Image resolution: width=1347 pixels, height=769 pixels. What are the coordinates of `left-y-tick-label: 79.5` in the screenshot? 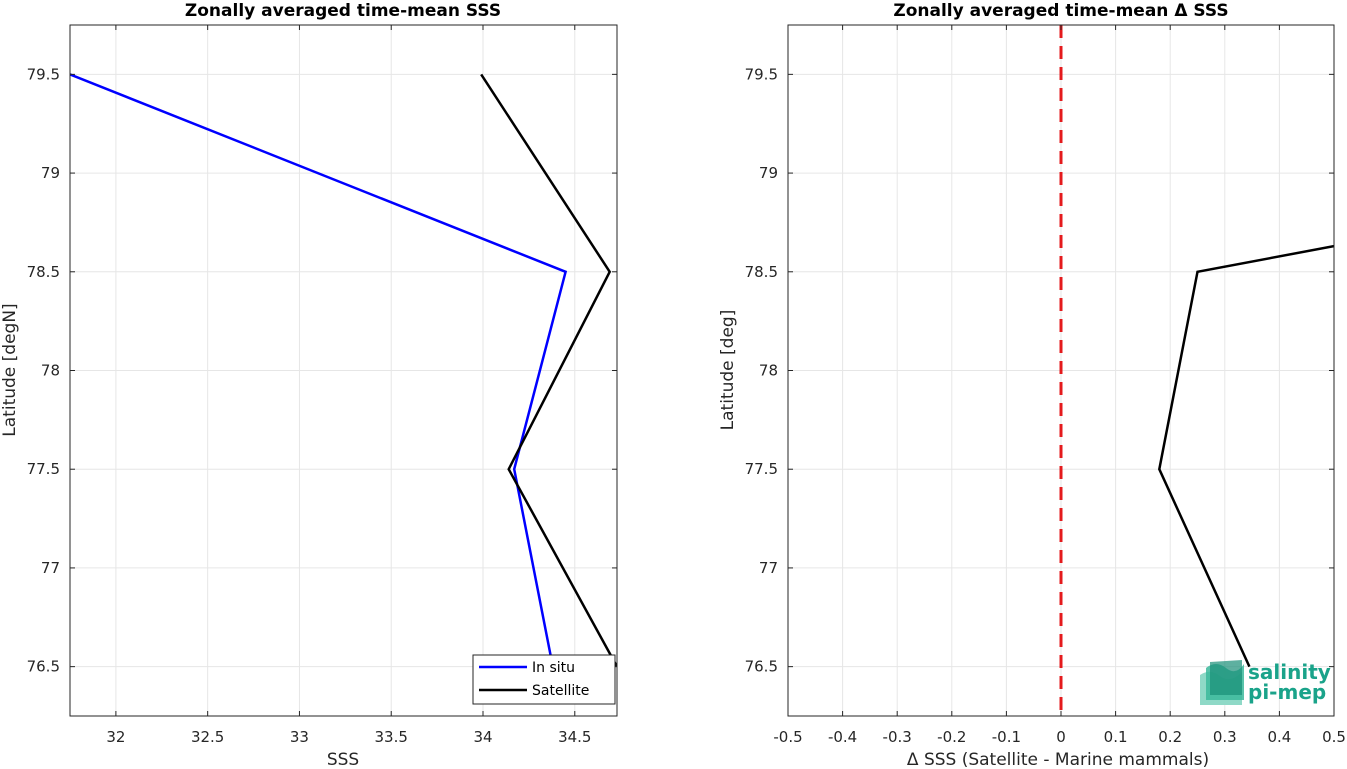 It's located at (43, 74).